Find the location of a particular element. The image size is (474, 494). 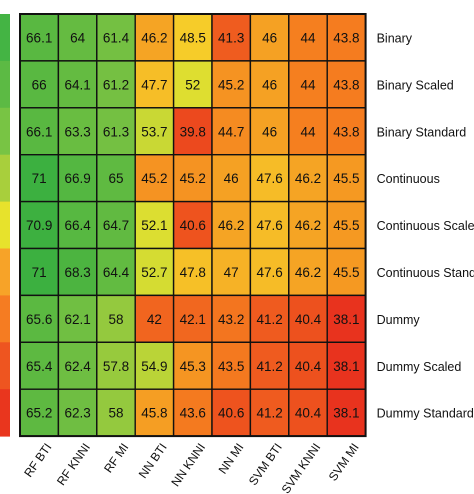

column-label: NN MI is located at coordinates (231, 459).